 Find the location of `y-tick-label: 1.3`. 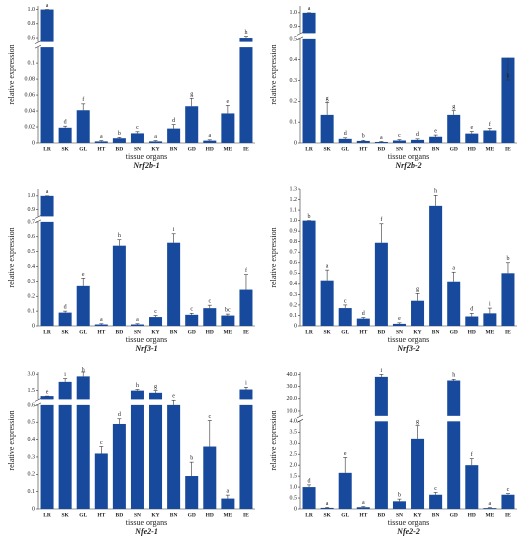

y-tick-label: 1.3 is located at coordinates (294, 189).